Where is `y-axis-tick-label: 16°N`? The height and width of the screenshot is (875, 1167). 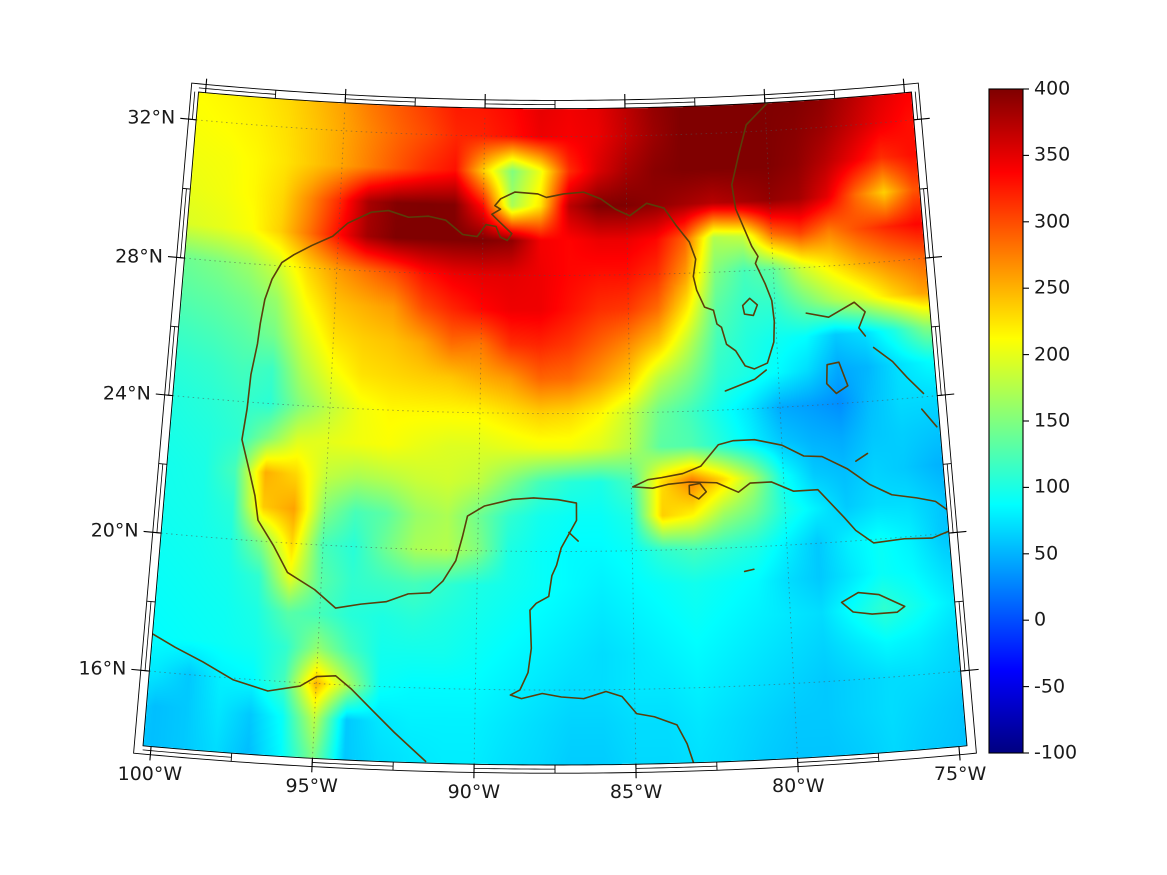
y-axis-tick-label: 16°N is located at coordinates (102, 668).